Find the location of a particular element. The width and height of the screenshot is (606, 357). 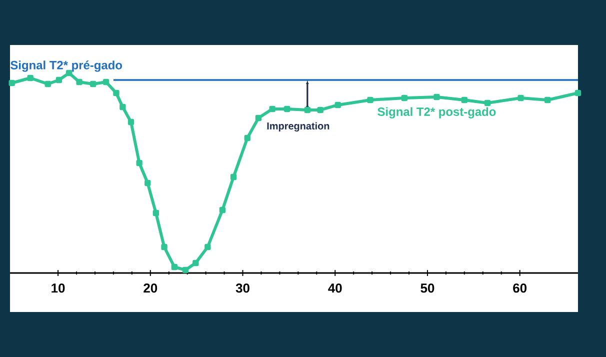

series-label: Signal T2* pré-gado is located at coordinates (66, 66).